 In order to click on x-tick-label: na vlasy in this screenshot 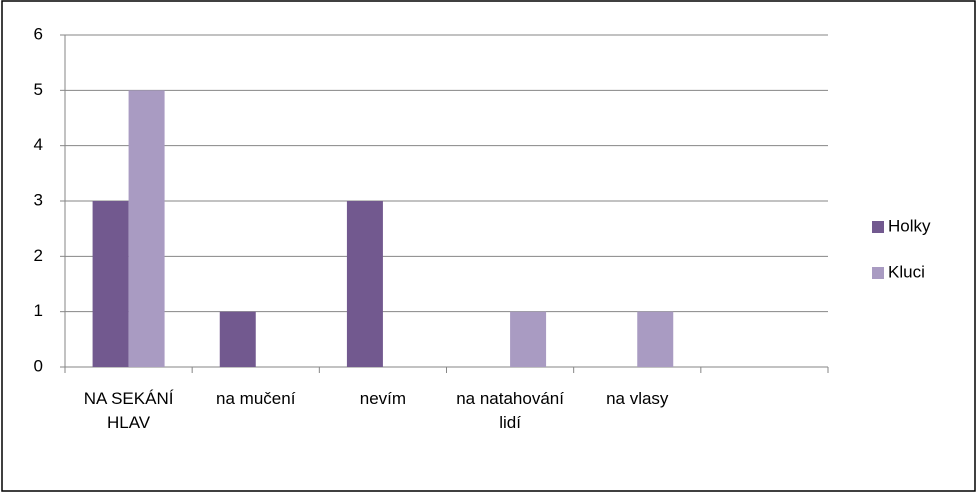, I will do `click(637, 398)`.